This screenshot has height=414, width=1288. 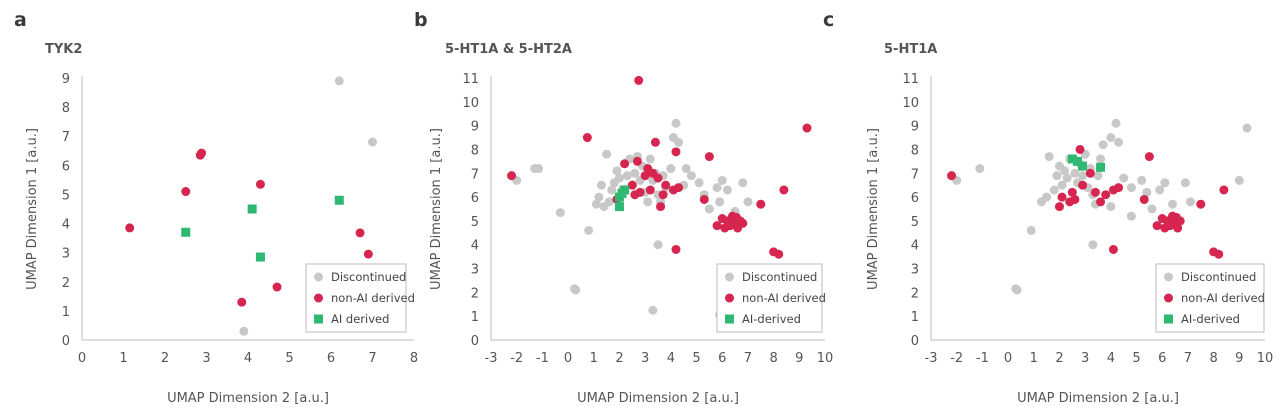 What do you see at coordinates (82, 358) in the screenshot?
I see `x-tick-label: 0` at bounding box center [82, 358].